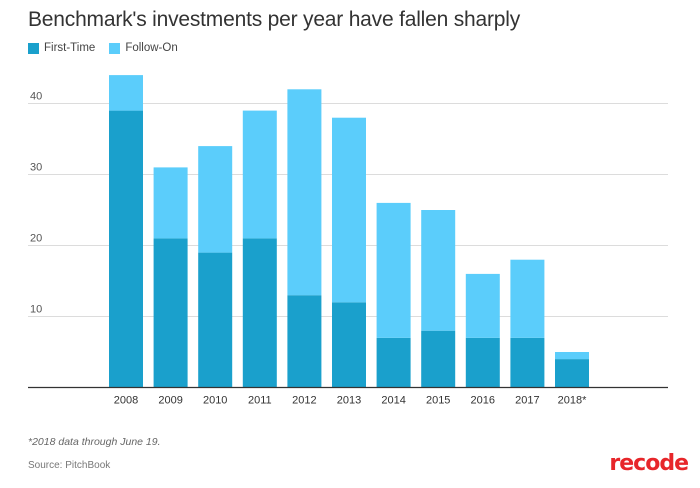 The width and height of the screenshot is (700, 488). What do you see at coordinates (349, 210) in the screenshot?
I see `bar-follow-on-2013` at bounding box center [349, 210].